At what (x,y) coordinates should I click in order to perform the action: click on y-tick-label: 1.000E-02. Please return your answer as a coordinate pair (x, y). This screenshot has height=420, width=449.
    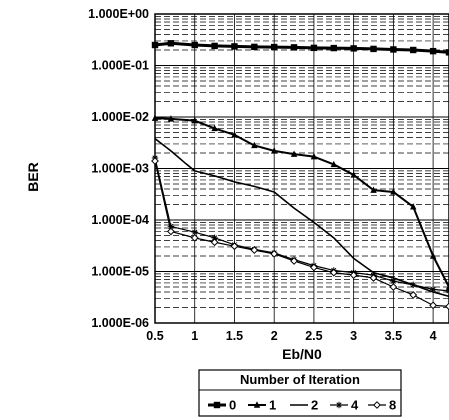
    Looking at the image, I should click on (120, 117).